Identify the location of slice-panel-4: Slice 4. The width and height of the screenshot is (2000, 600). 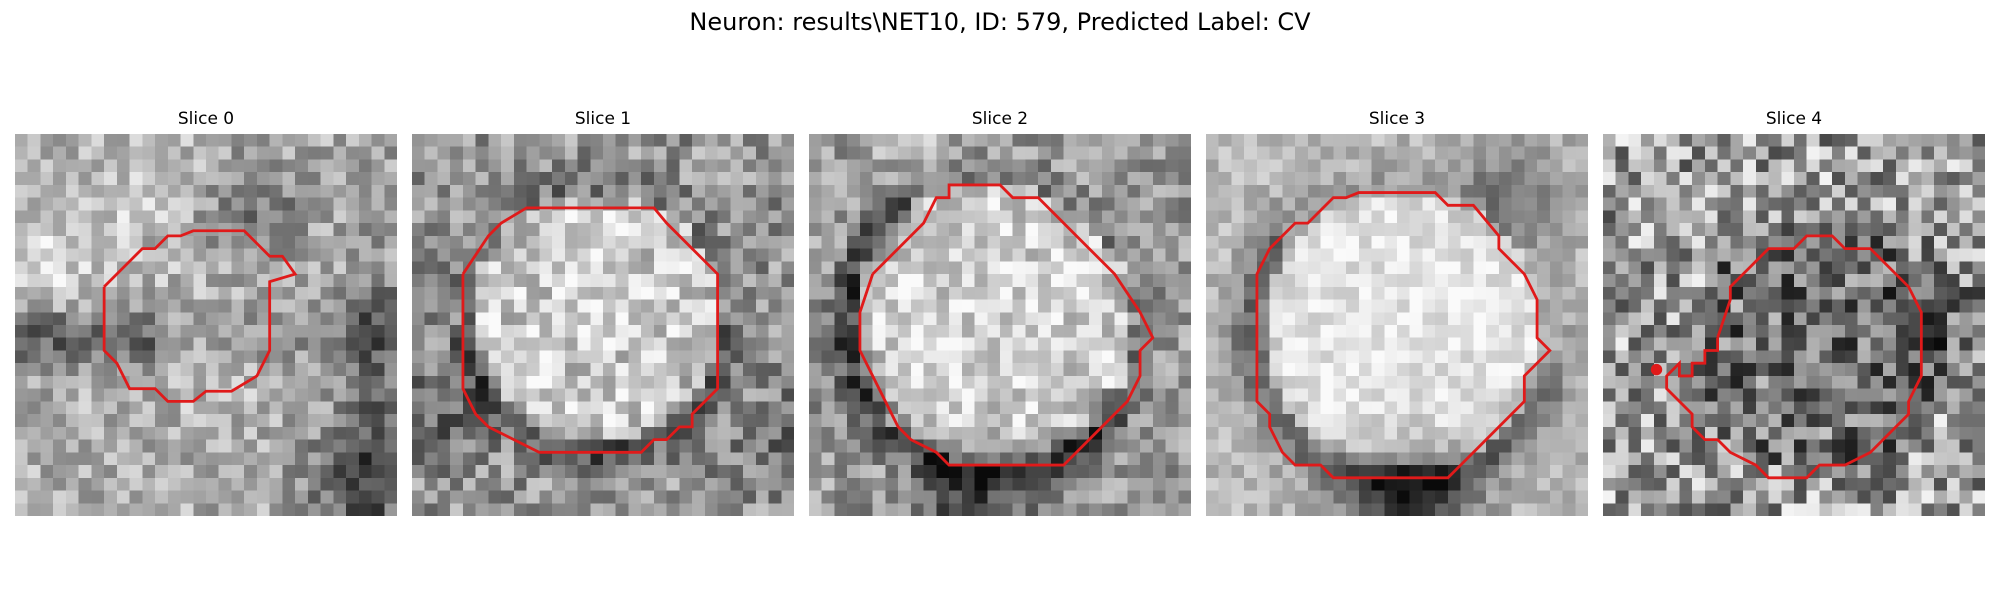
(1794, 312).